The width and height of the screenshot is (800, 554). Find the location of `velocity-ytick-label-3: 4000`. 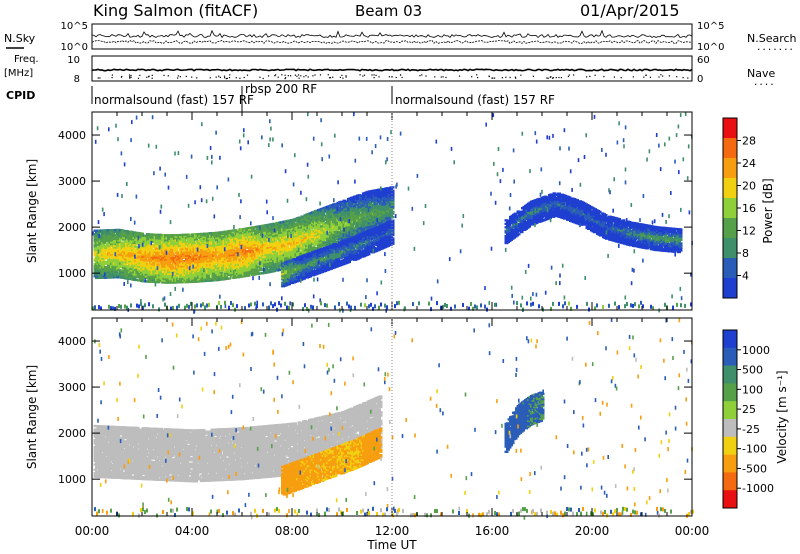

velocity-ytick-label-3: 4000 is located at coordinates (72, 341).